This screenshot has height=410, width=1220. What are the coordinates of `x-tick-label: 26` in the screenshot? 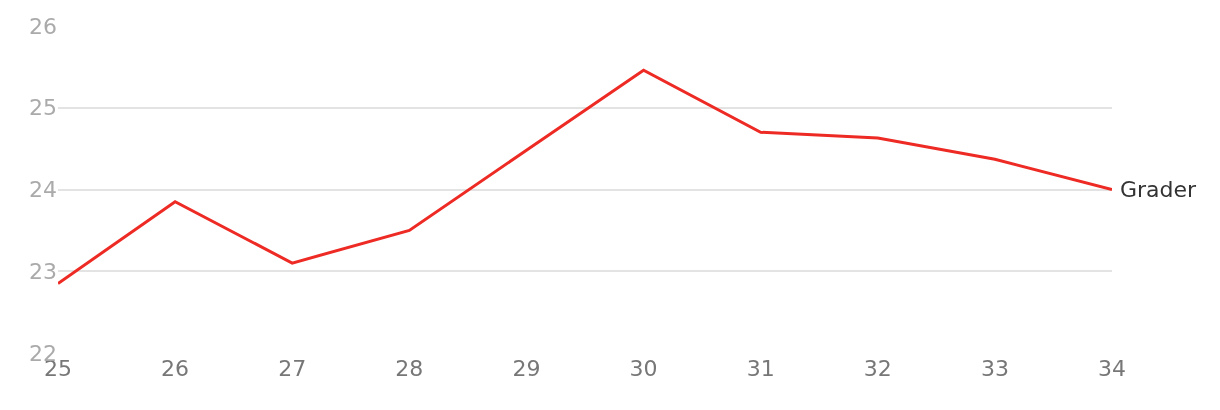 It's located at (175, 368).